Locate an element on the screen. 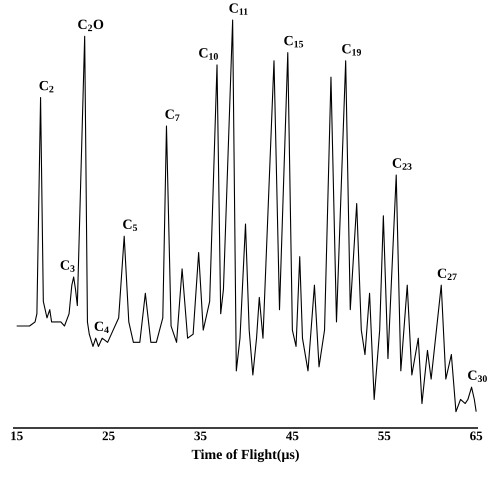 The width and height of the screenshot is (492, 487). x-tick-label: 15 is located at coordinates (17, 436).